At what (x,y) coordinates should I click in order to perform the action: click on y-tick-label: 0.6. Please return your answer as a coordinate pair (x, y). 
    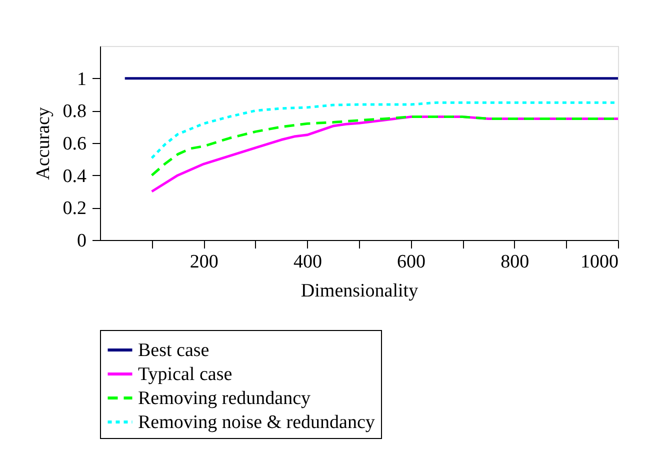
    Looking at the image, I should click on (74, 144).